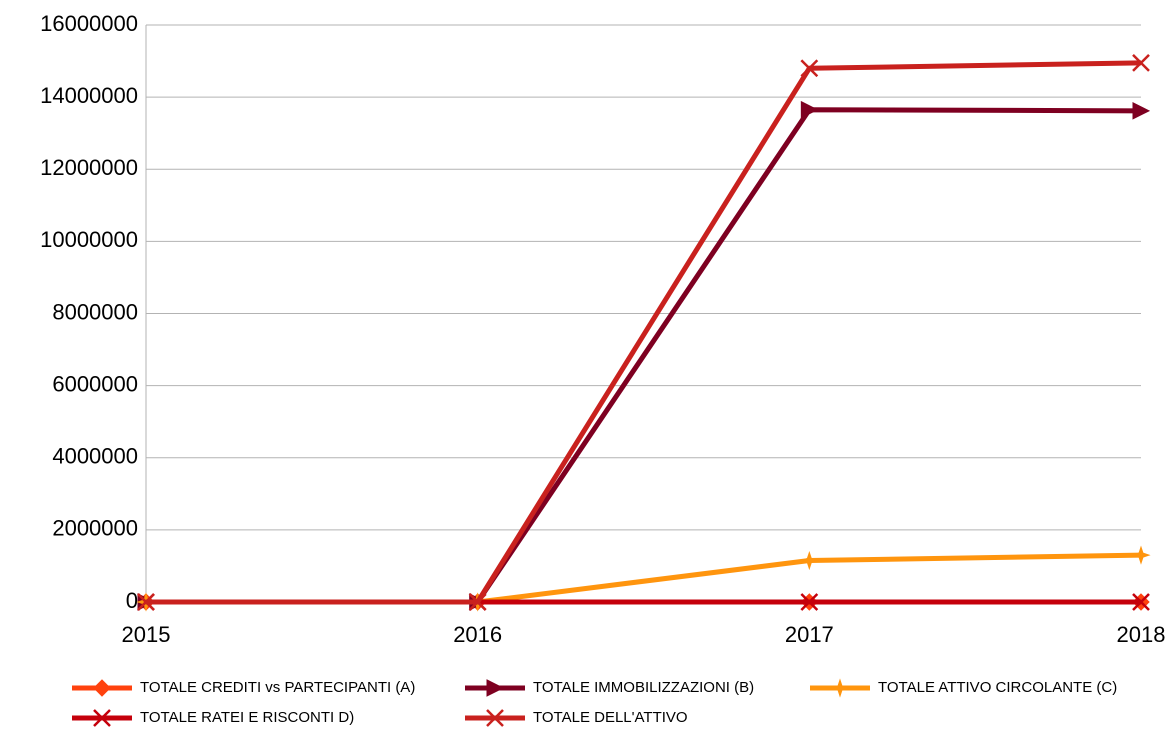  What do you see at coordinates (89, 239) in the screenshot?
I see `y-tick-label: 10000000` at bounding box center [89, 239].